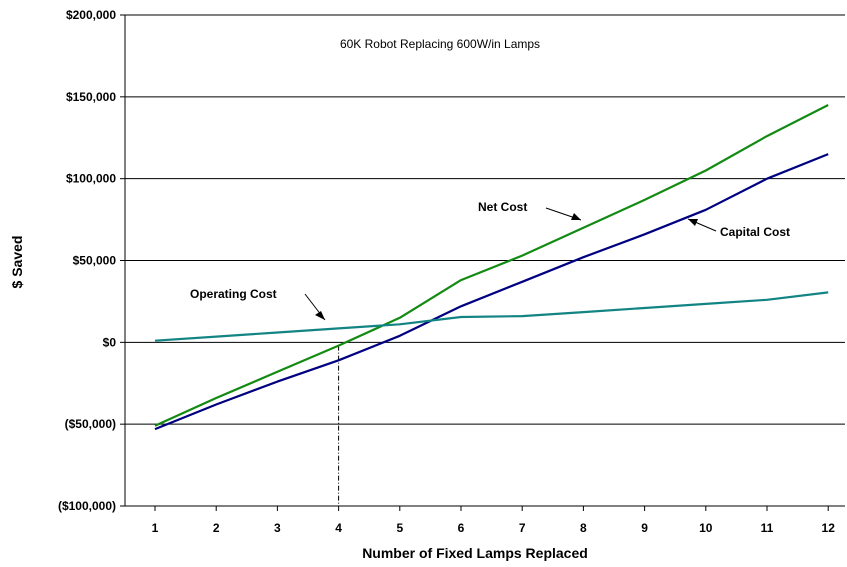  What do you see at coordinates (576, 216) in the screenshot?
I see `net-cost-arrowhead` at bounding box center [576, 216].